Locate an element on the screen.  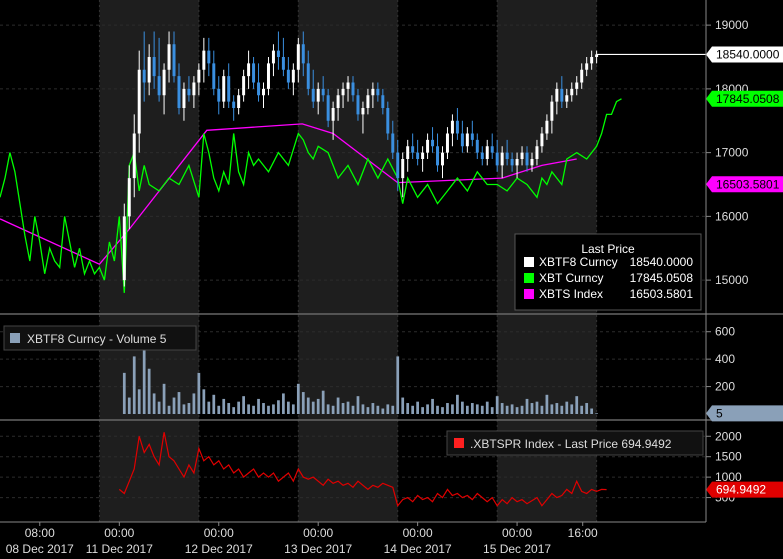
x-tick-time: 08:00 is located at coordinates (40, 533).